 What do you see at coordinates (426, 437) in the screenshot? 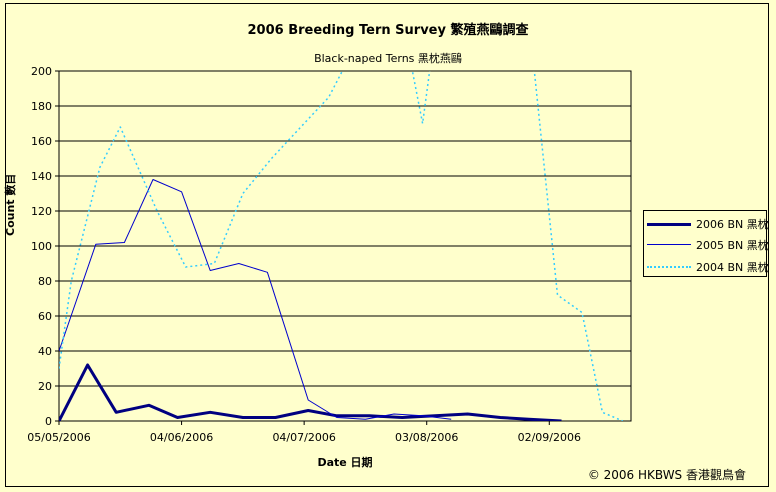
I see `x-tick-label: 03/08/2006` at bounding box center [426, 437].